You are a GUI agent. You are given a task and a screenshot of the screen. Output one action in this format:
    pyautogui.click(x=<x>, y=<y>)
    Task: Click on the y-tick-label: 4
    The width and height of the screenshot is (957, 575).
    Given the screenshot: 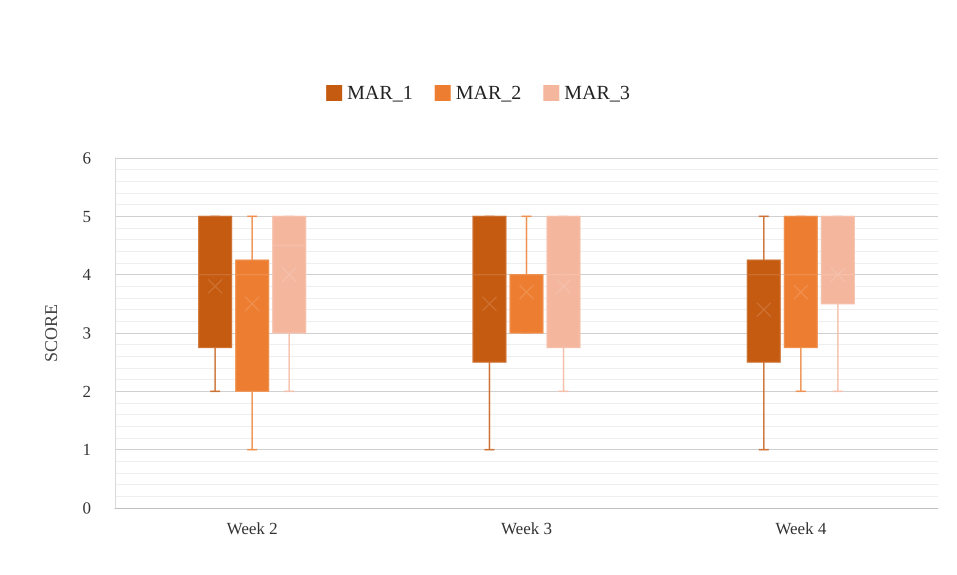 What is the action you would take?
    pyautogui.click(x=87, y=274)
    